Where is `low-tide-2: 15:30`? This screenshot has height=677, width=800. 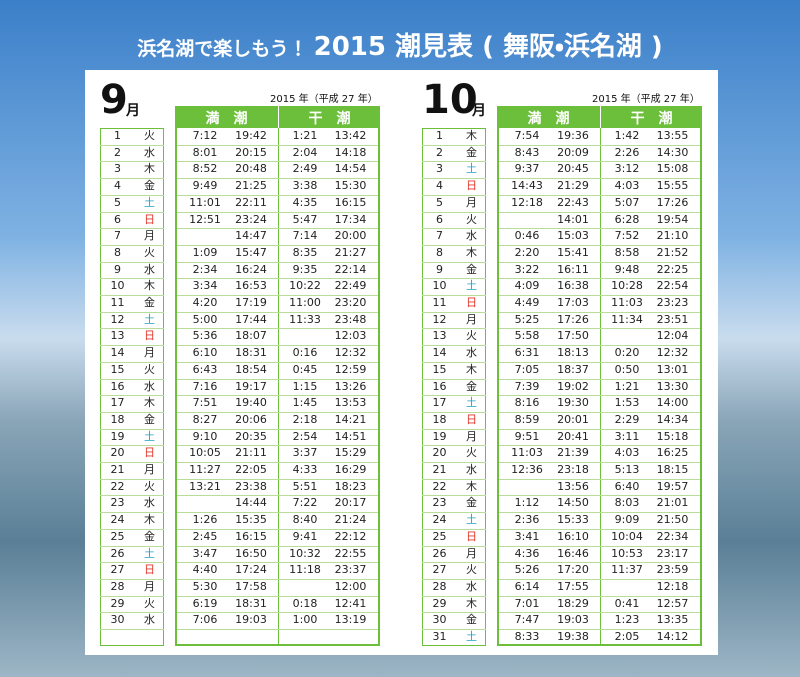
low-tide-2: 15:30 is located at coordinates (350, 186).